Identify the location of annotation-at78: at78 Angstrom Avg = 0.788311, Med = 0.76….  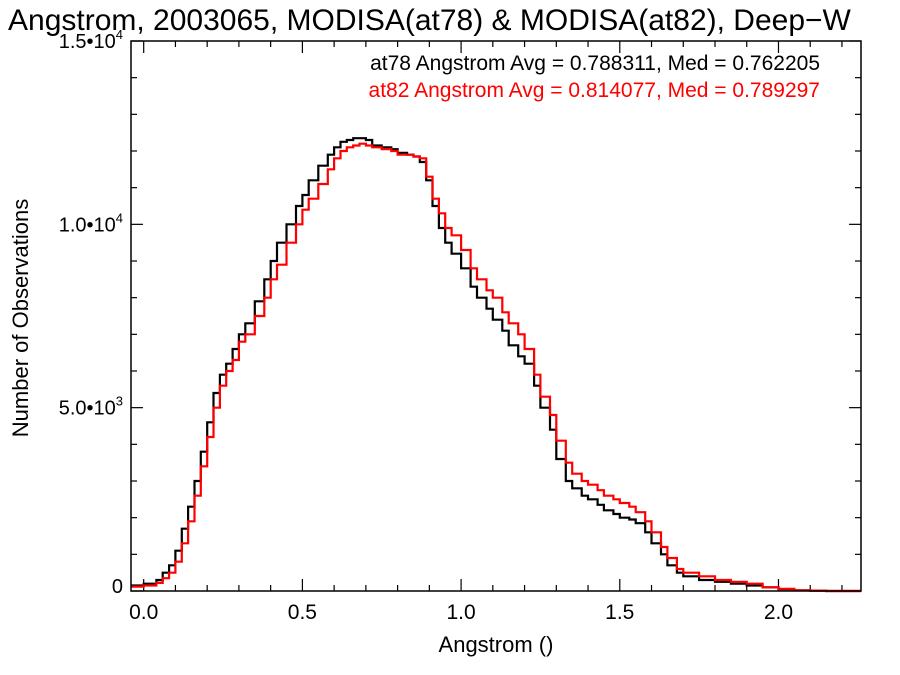
(595, 63).